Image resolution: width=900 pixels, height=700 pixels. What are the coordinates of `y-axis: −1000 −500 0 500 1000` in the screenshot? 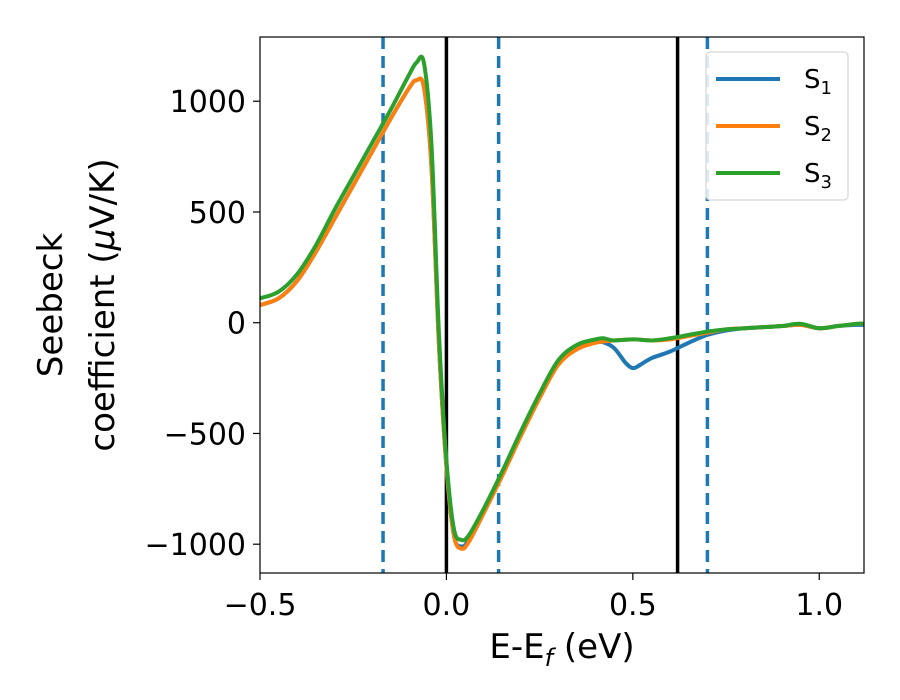 It's located at (202, 324).